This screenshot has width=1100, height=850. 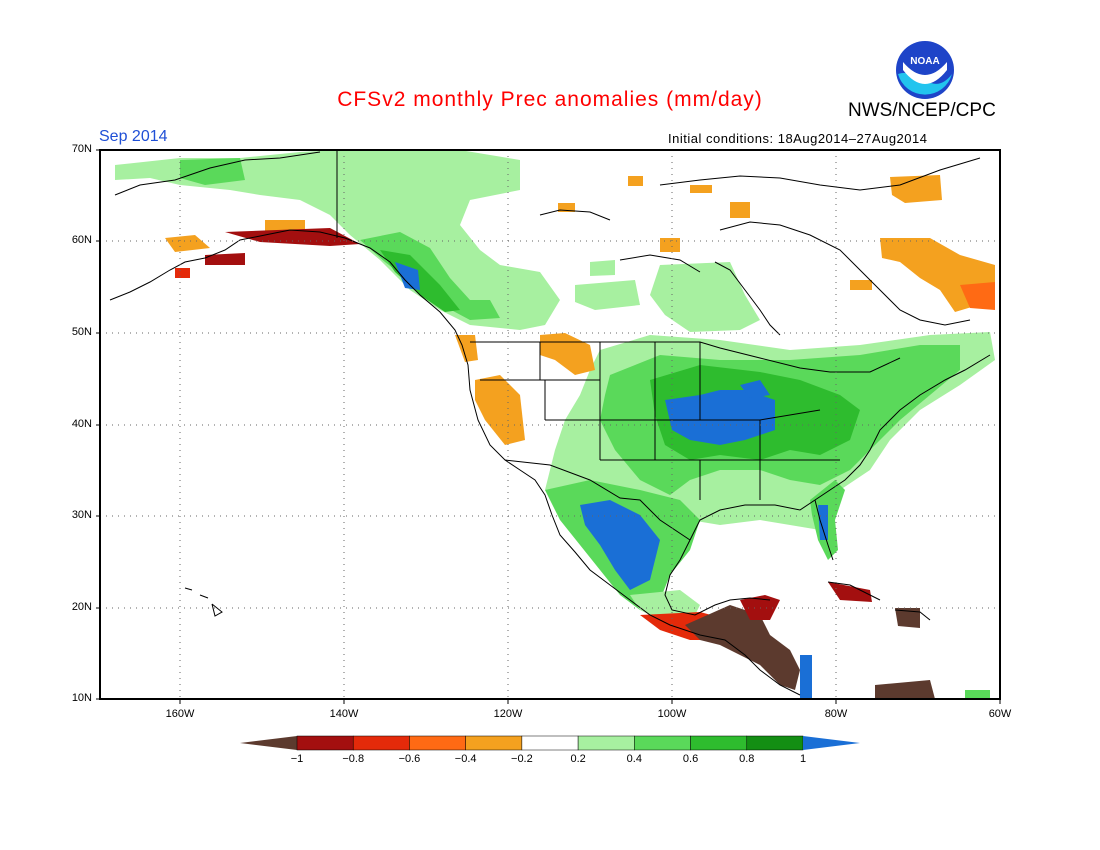 What do you see at coordinates (180, 714) in the screenshot?
I see `lon-label: 160W` at bounding box center [180, 714].